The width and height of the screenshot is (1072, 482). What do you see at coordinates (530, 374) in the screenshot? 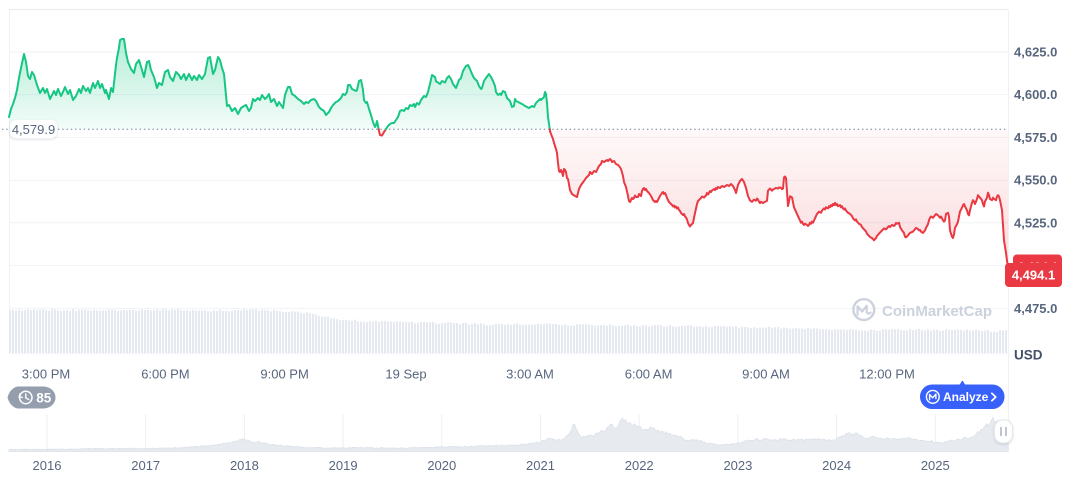
I see `svg-text: 3:00 AM` at bounding box center [530, 374].